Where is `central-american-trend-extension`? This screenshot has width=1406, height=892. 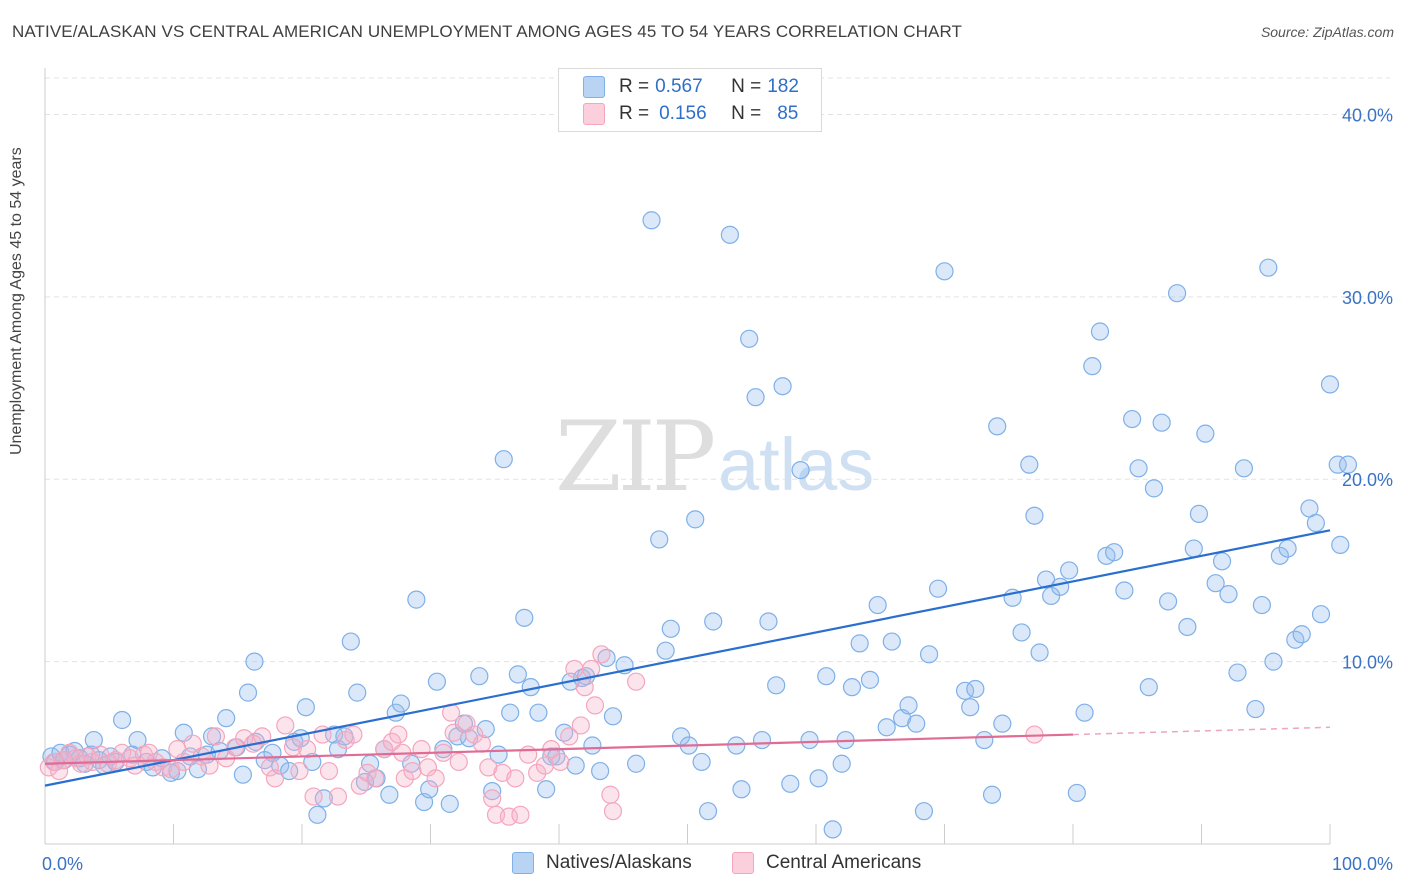
central-american-trend-extension is located at coordinates (1201, 731).